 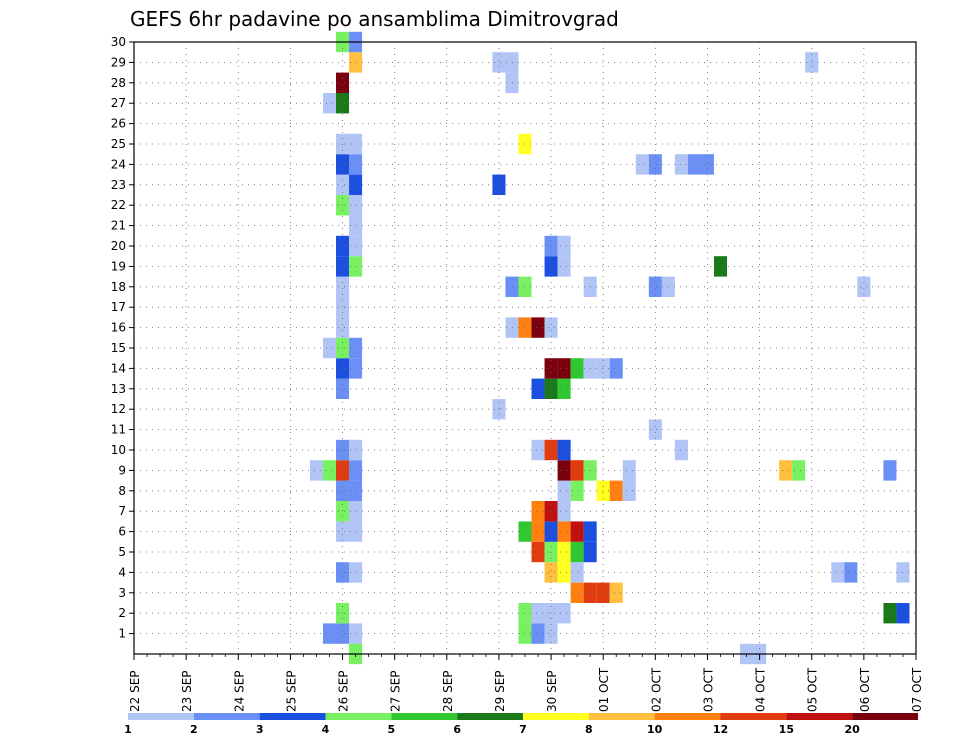 What do you see at coordinates (239, 691) in the screenshot?
I see `x-tick-label: 24 SEP` at bounding box center [239, 691].